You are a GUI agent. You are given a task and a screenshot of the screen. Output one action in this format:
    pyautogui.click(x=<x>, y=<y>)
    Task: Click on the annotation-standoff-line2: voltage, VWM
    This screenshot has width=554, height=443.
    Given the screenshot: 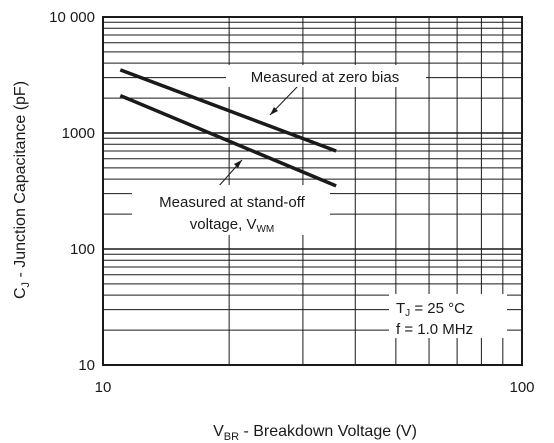 What is the action you would take?
    pyautogui.click(x=232, y=225)
    